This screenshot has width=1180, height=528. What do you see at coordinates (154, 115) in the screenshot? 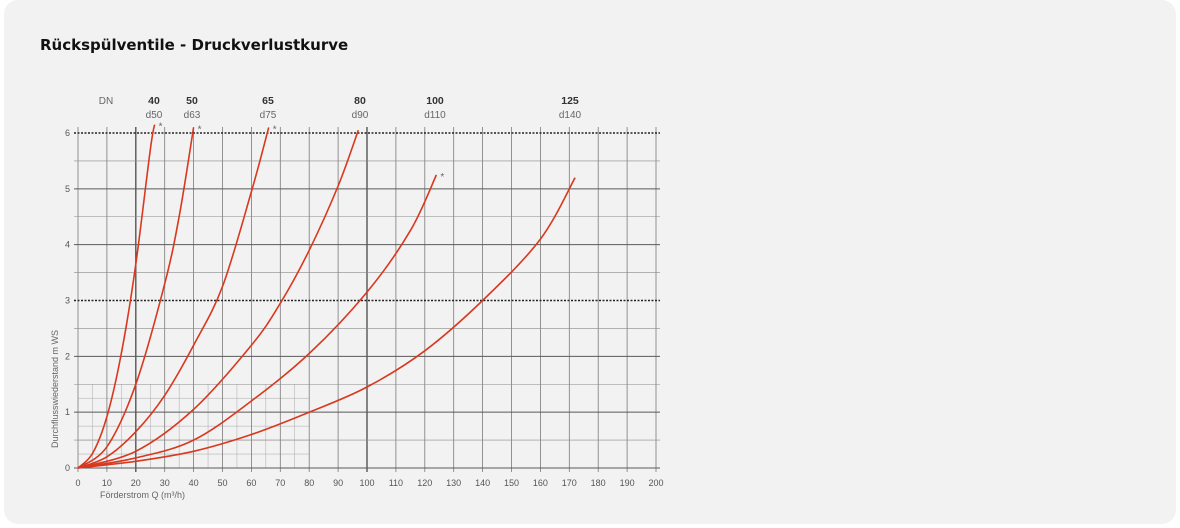
I see `dn-sublabel-40: d50` at bounding box center [154, 115].